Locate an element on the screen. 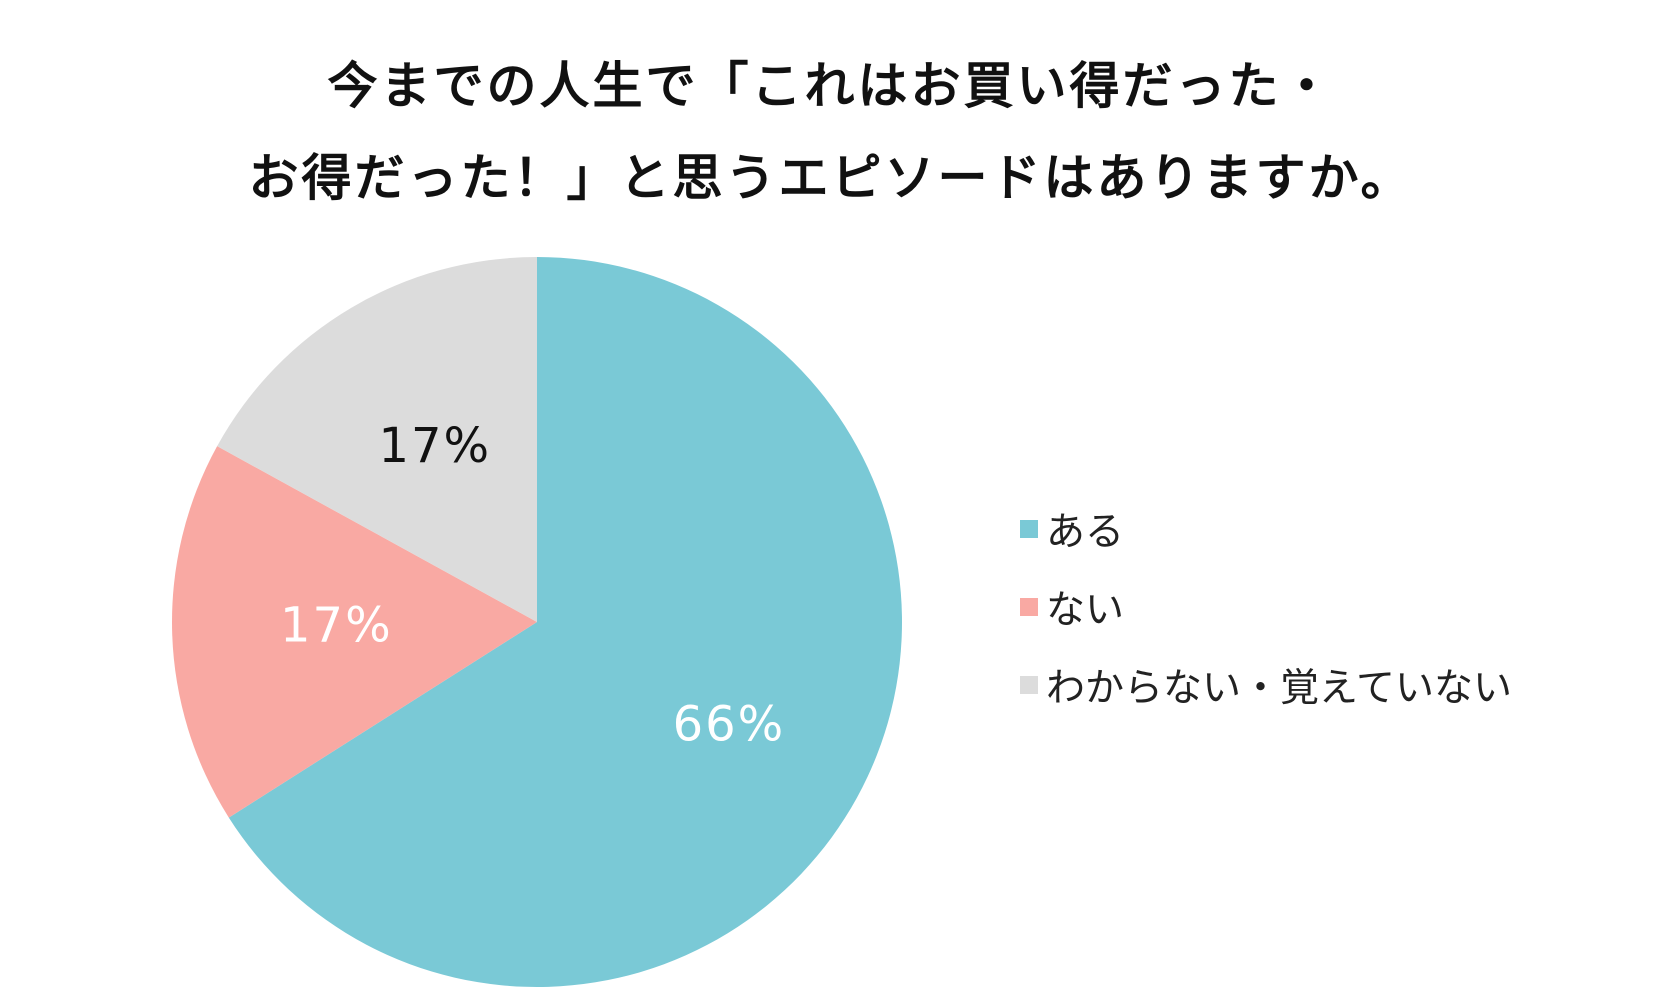  legend: ある ない わからない・覚えていない is located at coordinates (1266, 607).